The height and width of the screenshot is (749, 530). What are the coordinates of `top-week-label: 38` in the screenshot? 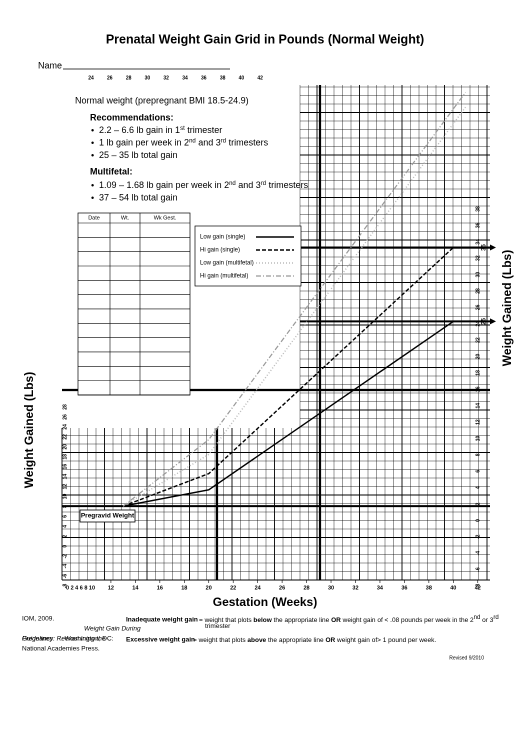 It's located at (223, 78).